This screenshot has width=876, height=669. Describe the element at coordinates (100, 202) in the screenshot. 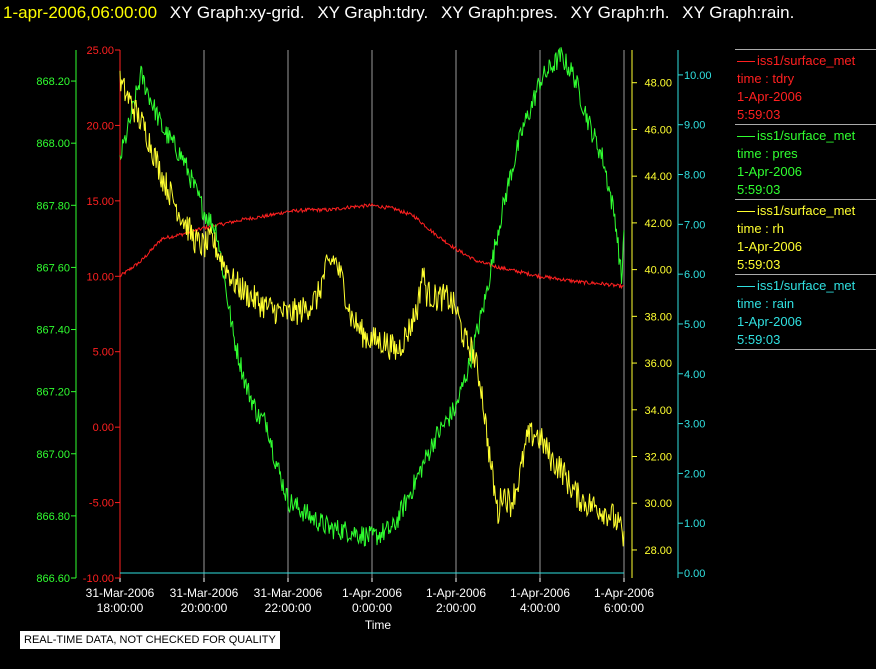

I see `y-tick-label-tdry: 15.00` at that location.